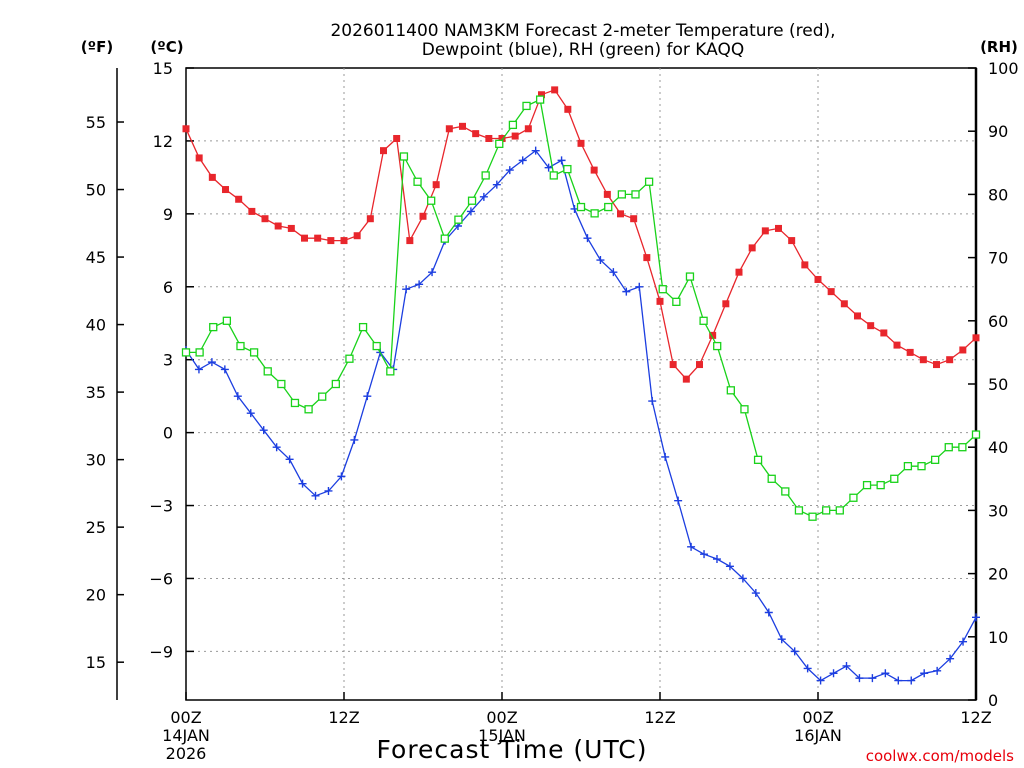 The image size is (1024, 768). What do you see at coordinates (96, 190) in the screenshot?
I see `fahrenheit-tick-label: 50` at bounding box center [96, 190].